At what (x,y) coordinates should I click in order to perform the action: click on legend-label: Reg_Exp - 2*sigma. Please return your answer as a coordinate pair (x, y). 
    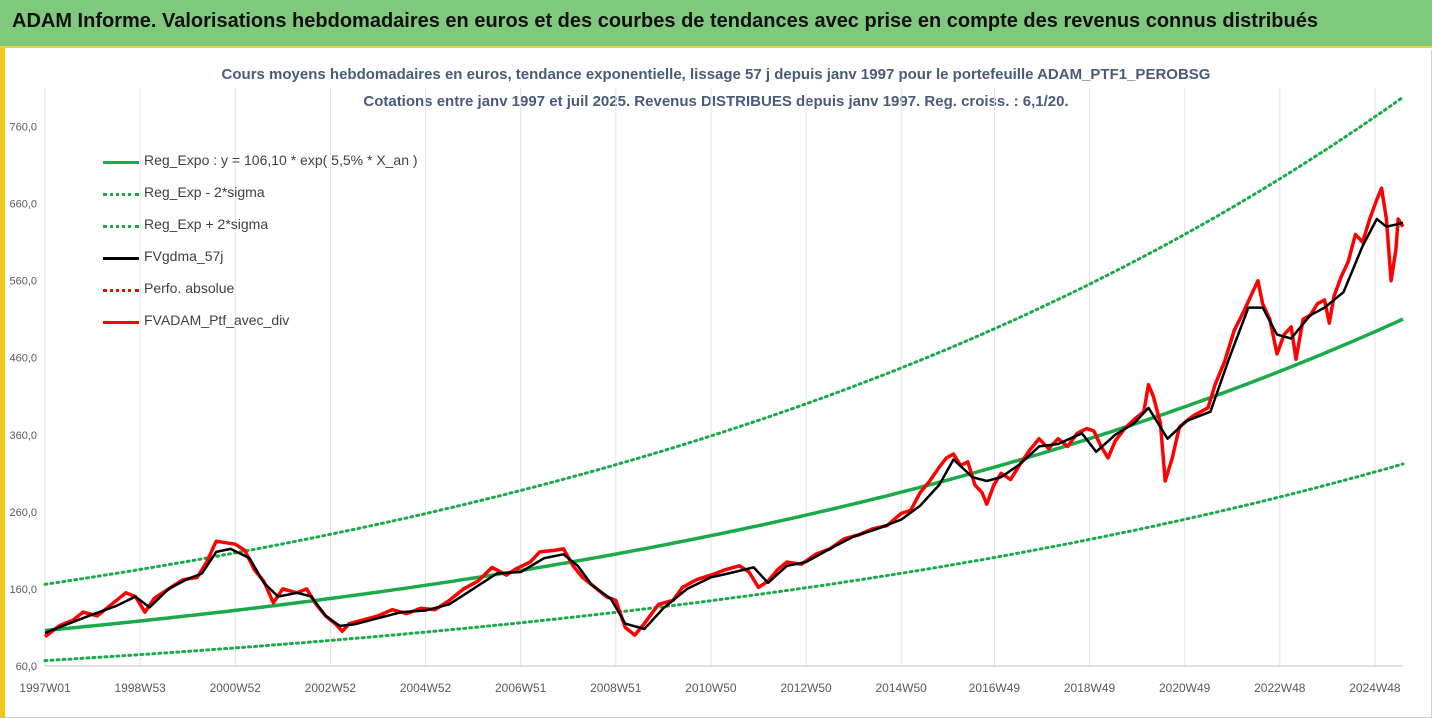
    Looking at the image, I should click on (204, 192).